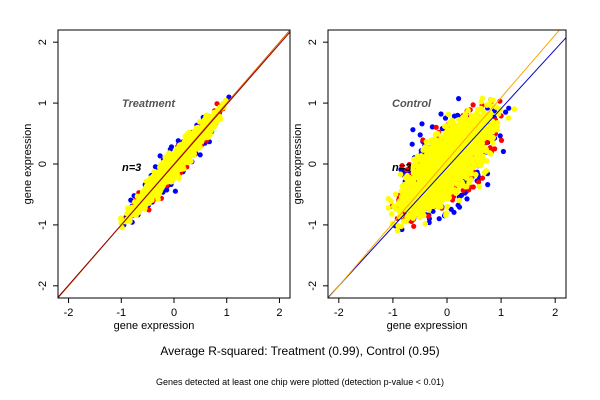 Image resolution: width=600 pixels, height=400 pixels. I want to click on sample-size-label: n=3, so click(401, 168).